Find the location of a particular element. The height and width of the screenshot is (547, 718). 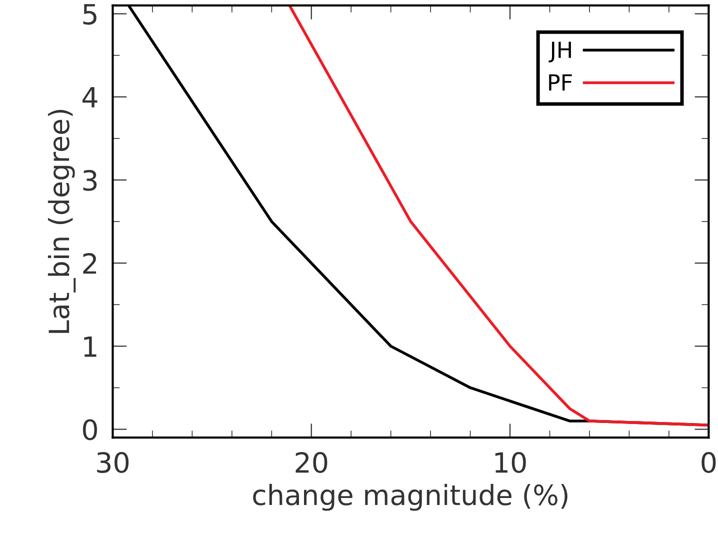

x-axis-title: change magnitude (%) is located at coordinates (410, 497).